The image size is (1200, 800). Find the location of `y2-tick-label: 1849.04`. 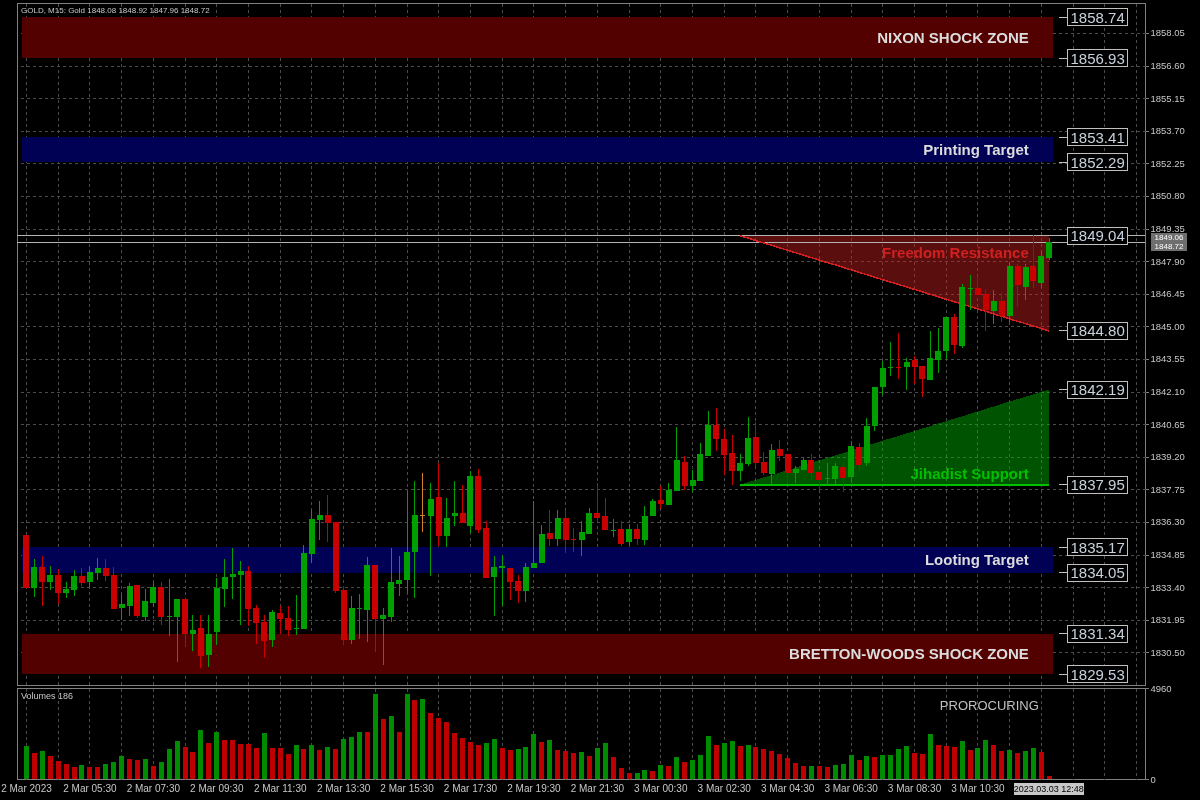

y2-tick-label: 1849.04 is located at coordinates (1097, 236).